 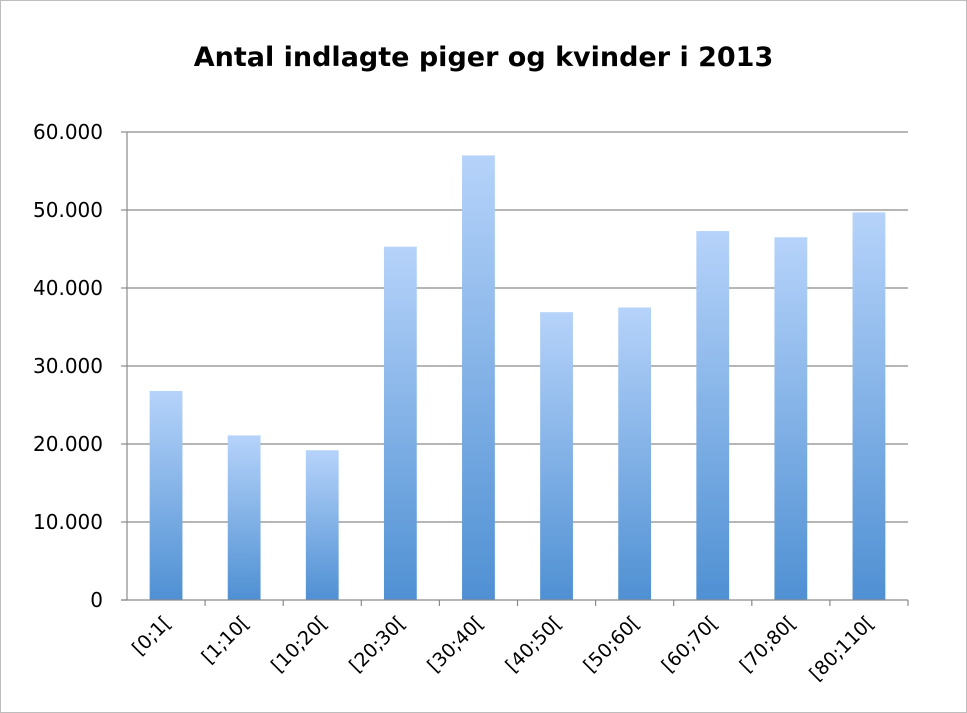 I want to click on y-tick-label: 20.000, so click(x=68, y=444).